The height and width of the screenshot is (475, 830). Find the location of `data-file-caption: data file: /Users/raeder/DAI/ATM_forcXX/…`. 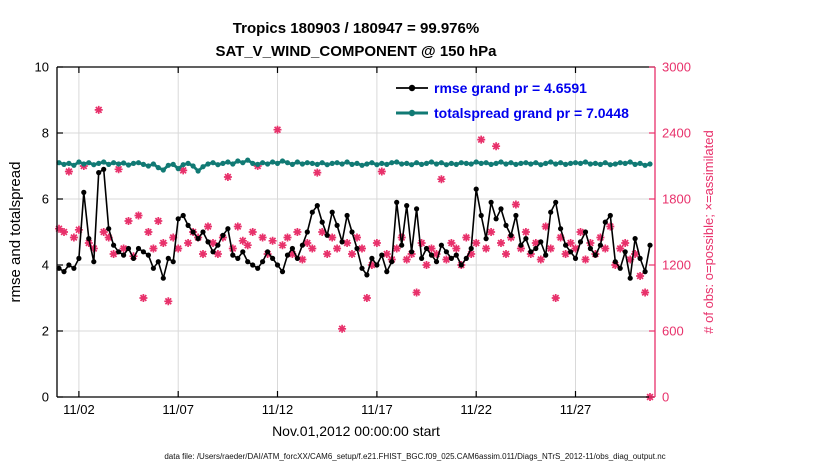

data-file-caption: data file: /Users/raeder/DAI/ATM_forcXX/… is located at coordinates (414, 456).